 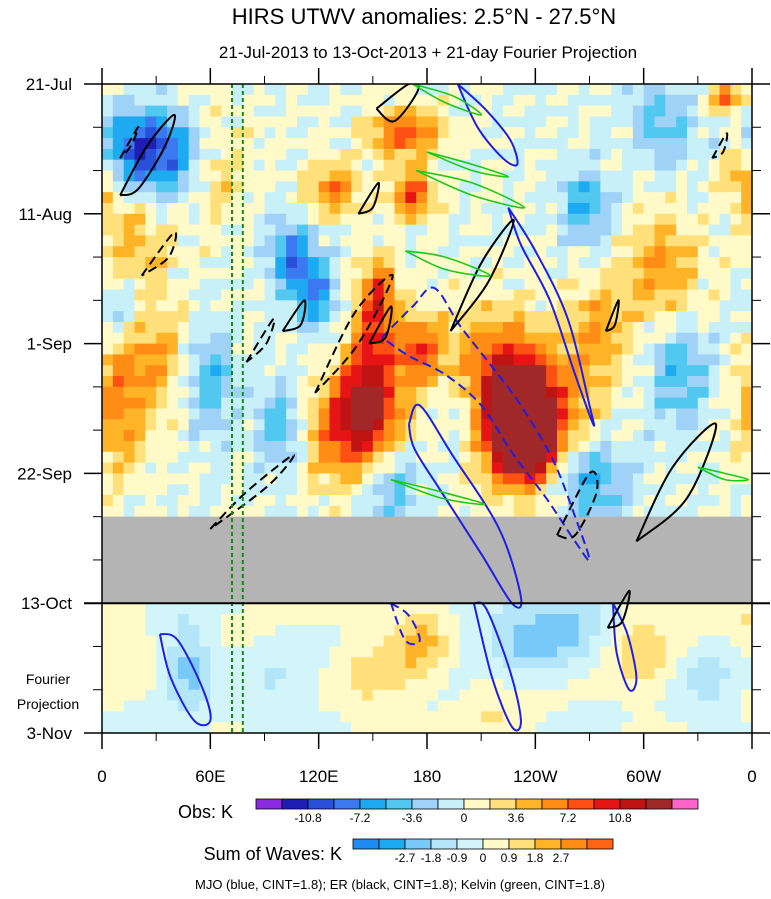 What do you see at coordinates (561, 858) in the screenshot?
I see `waves-colorbar-tick-label: 2.7` at bounding box center [561, 858].